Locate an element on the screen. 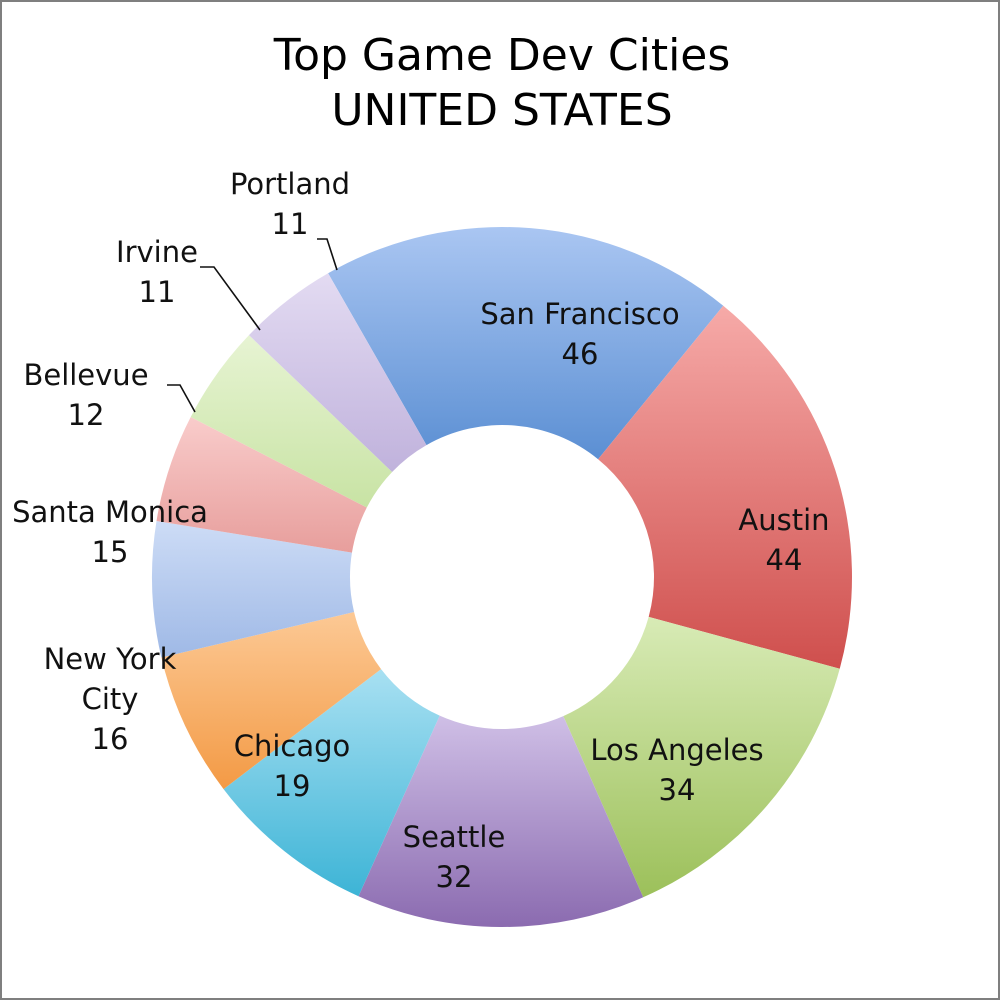  name-seattle: Seattle is located at coordinates (454, 837).